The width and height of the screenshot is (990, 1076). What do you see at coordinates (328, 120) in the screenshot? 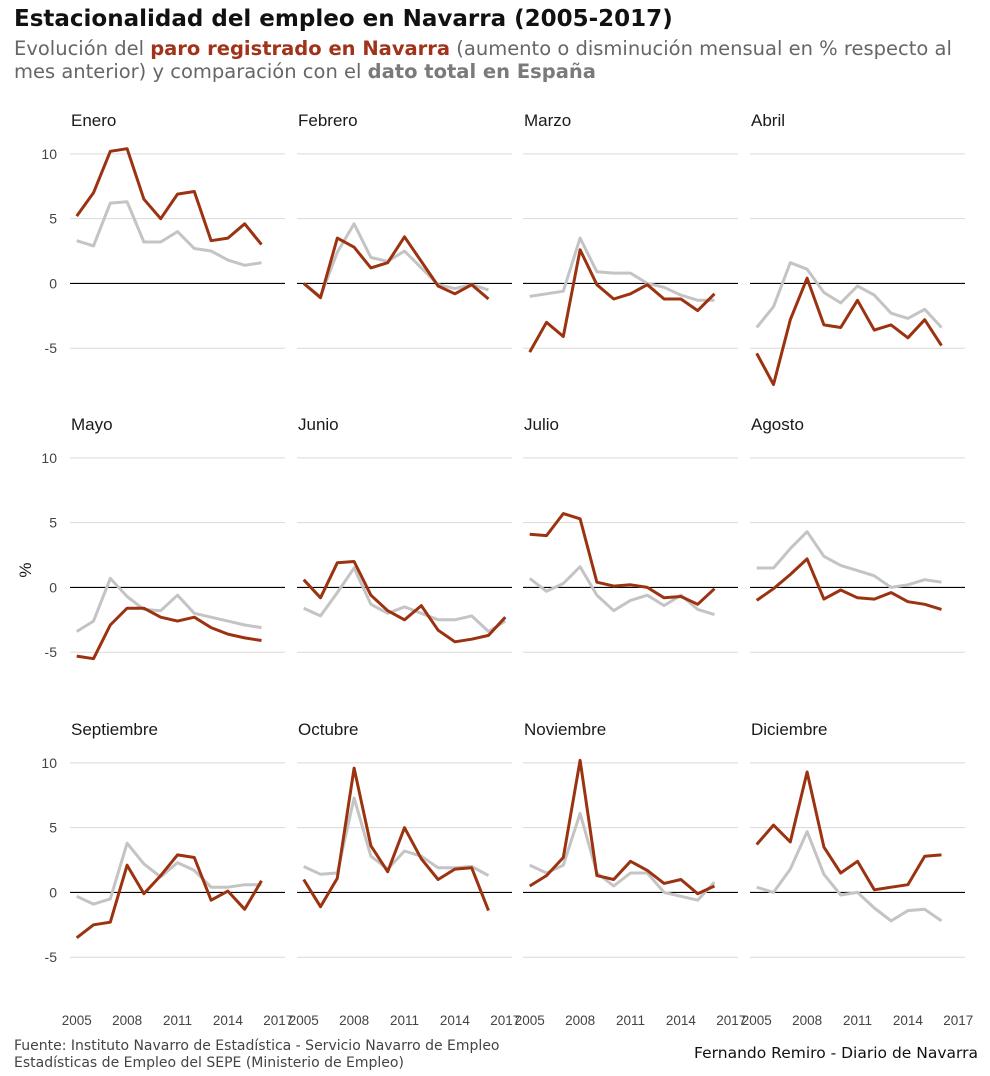
I see `facet-title-febrero: Febrero` at bounding box center [328, 120].